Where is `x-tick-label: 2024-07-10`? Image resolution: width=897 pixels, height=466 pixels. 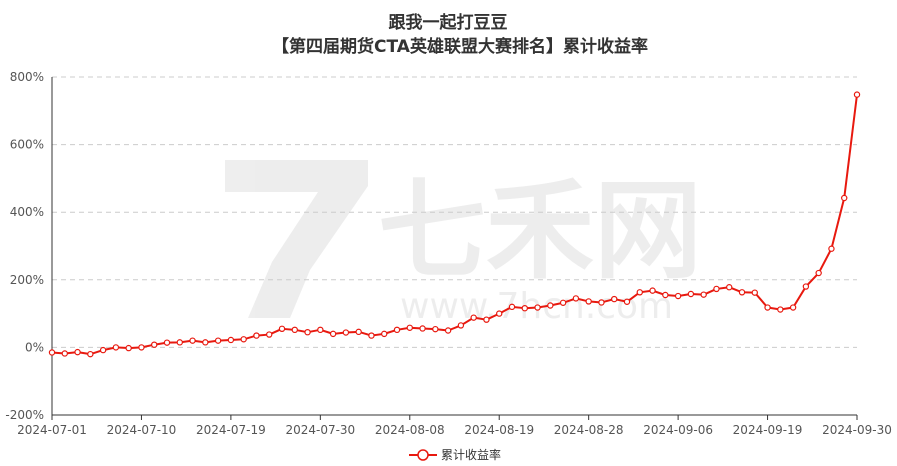 x-tick-label: 2024-07-10 is located at coordinates (142, 430).